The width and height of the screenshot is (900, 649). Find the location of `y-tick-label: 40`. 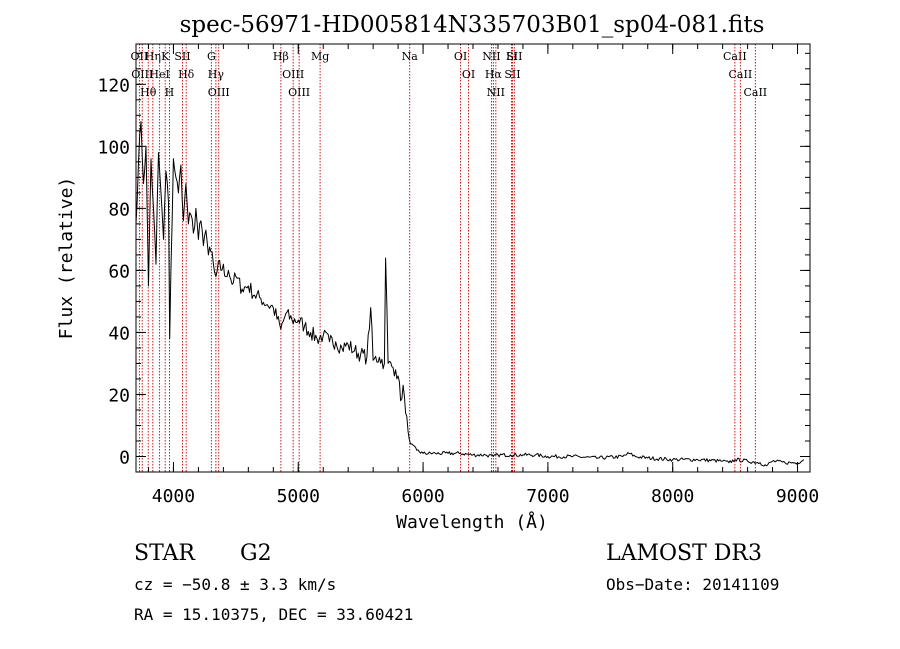

y-tick-label: 40 is located at coordinates (119, 333).